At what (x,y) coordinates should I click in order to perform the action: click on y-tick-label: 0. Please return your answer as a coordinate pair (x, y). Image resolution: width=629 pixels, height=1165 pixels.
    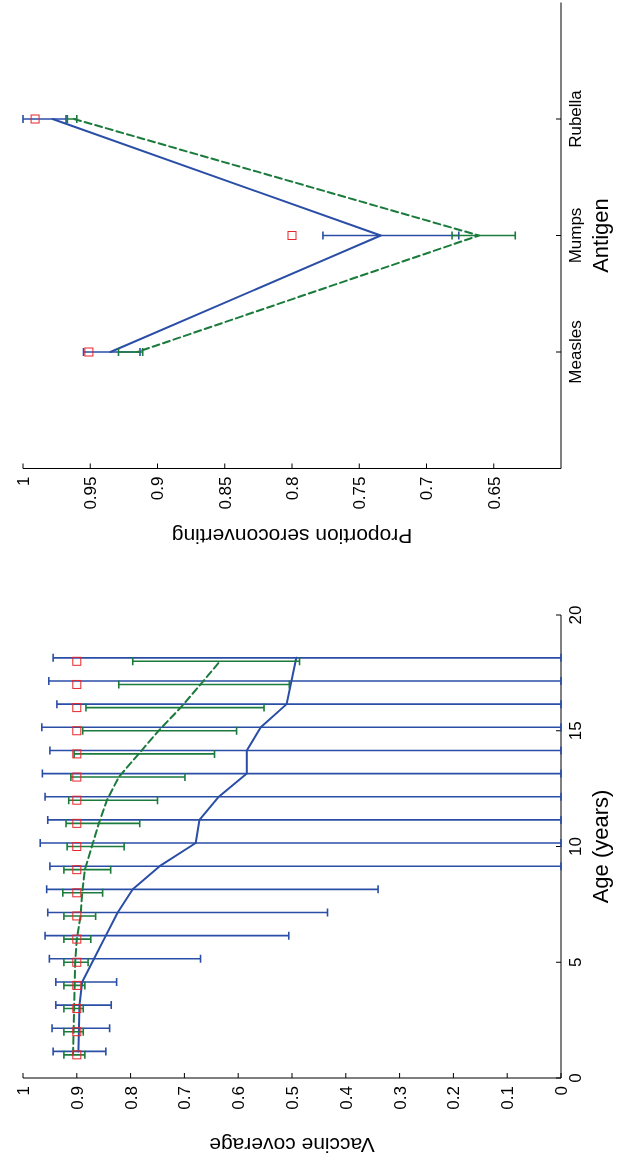
    Looking at the image, I should click on (575, 1078).